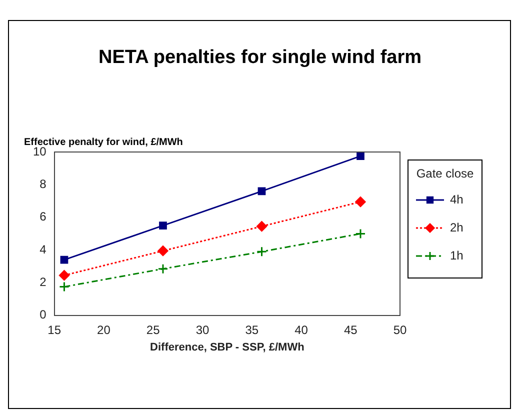 The height and width of the screenshot is (410, 520). What do you see at coordinates (43, 217) in the screenshot?
I see `y-tick-label: 6` at bounding box center [43, 217].